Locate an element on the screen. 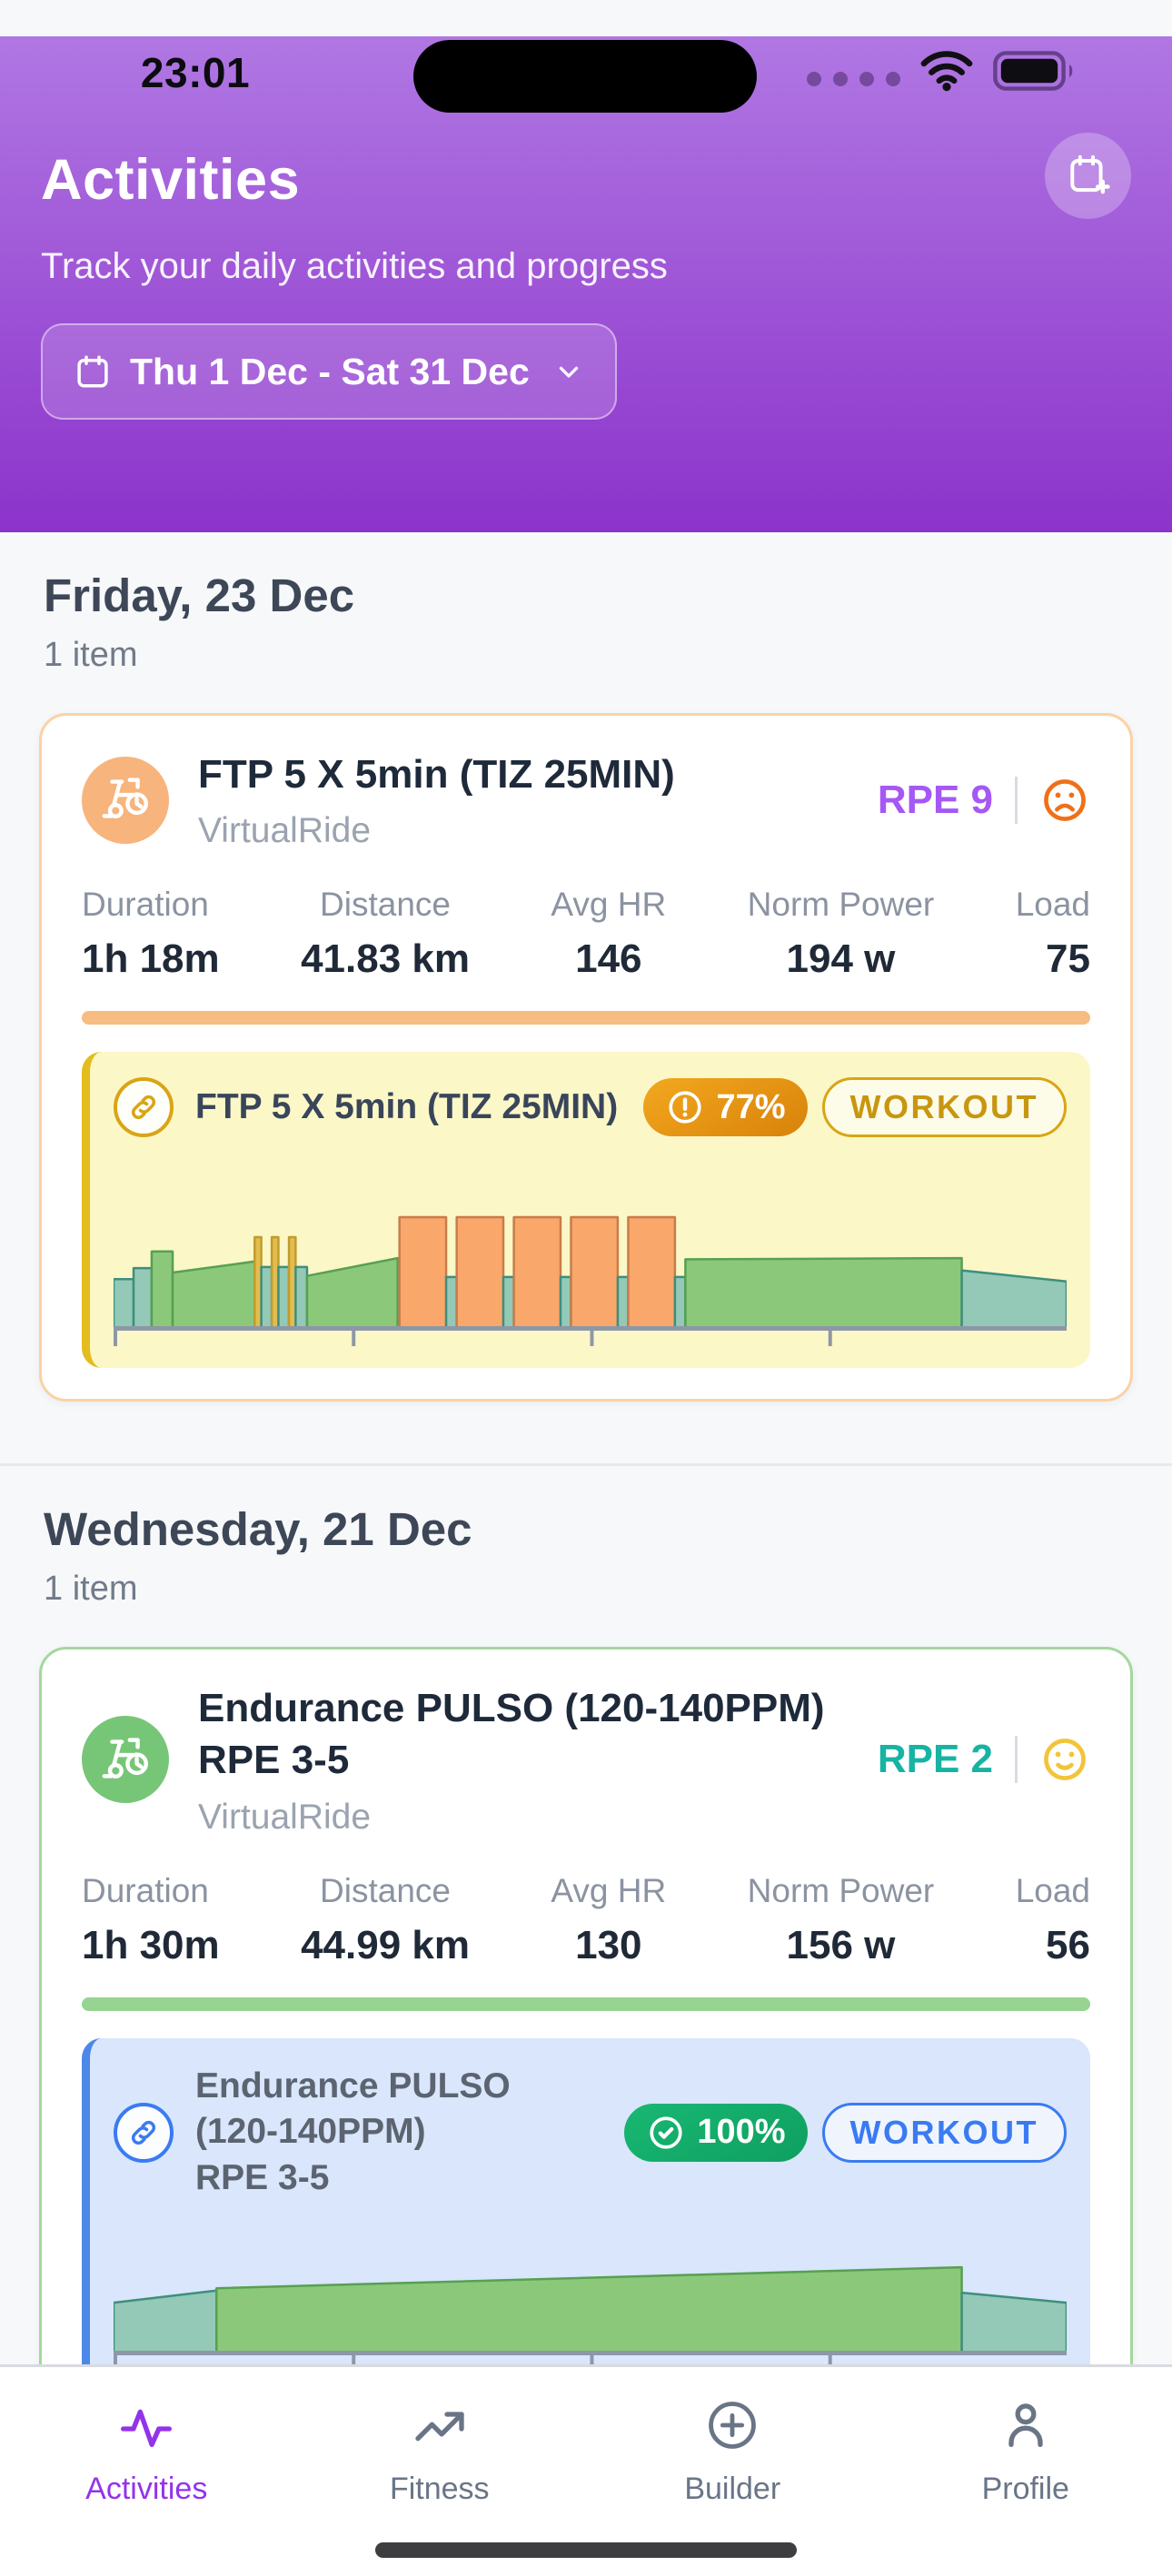 The width and height of the screenshot is (1172, 2576). section-header: Wednesday, 21 Dec 1 item is located at coordinates (586, 1555).